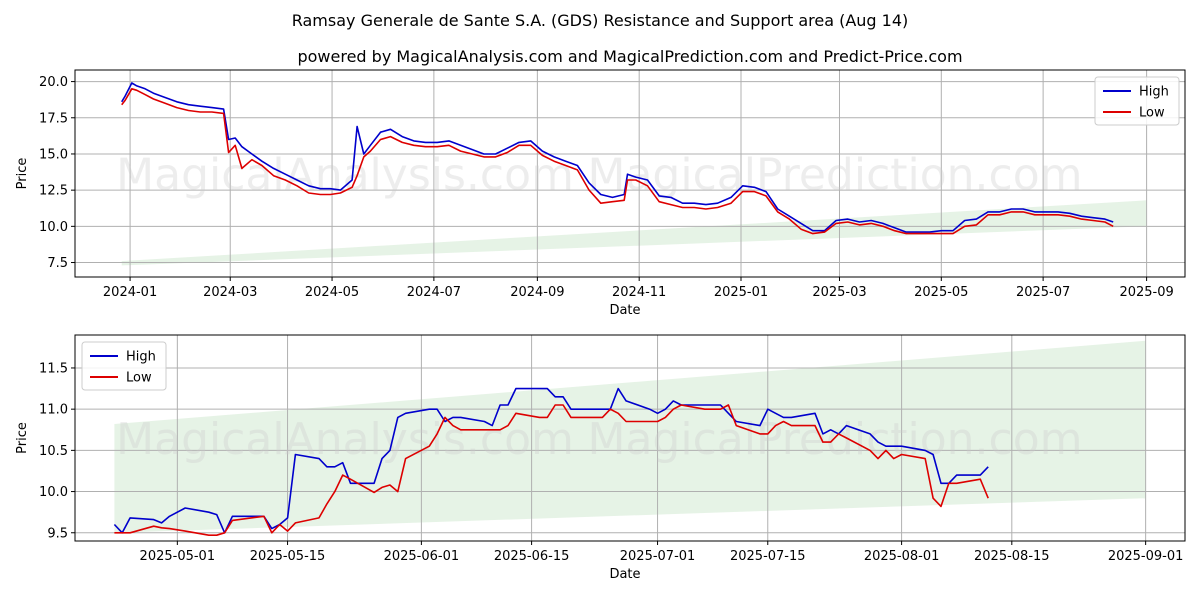  Describe the element at coordinates (902, 556) in the screenshot. I see `x-tick-label: 2025-08-01` at that location.